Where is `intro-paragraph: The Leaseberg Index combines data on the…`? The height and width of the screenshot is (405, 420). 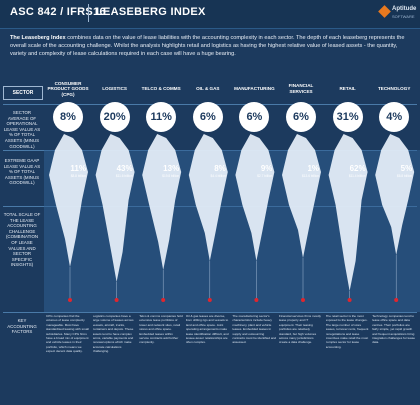
intro-paragraph: The Leaseberg Index combines data on the… is located at coordinates (210, 46).